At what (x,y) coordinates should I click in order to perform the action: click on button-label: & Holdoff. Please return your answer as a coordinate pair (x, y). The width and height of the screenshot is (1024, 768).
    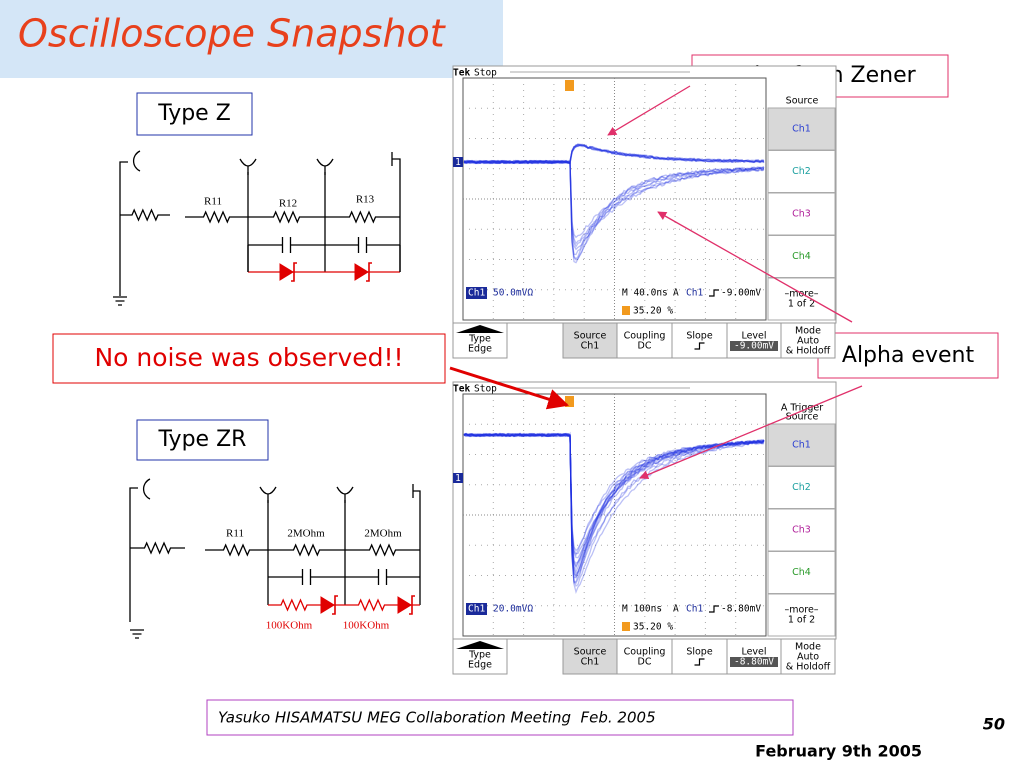
    Looking at the image, I should click on (808, 667).